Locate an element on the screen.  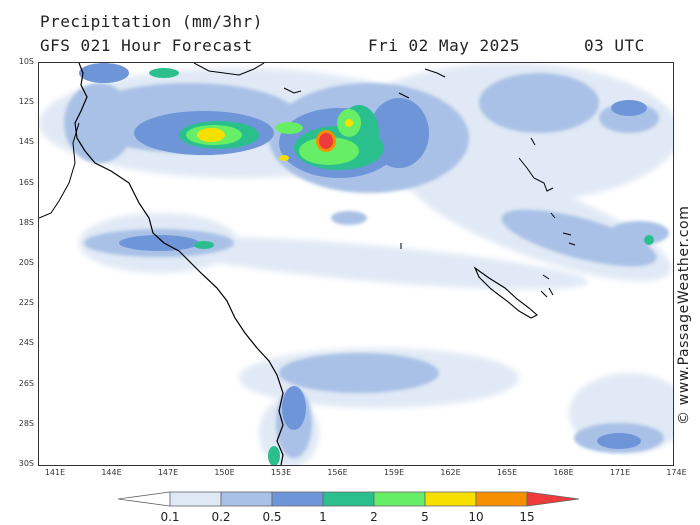
precip-yellow-areas is located at coordinates (275, 140).